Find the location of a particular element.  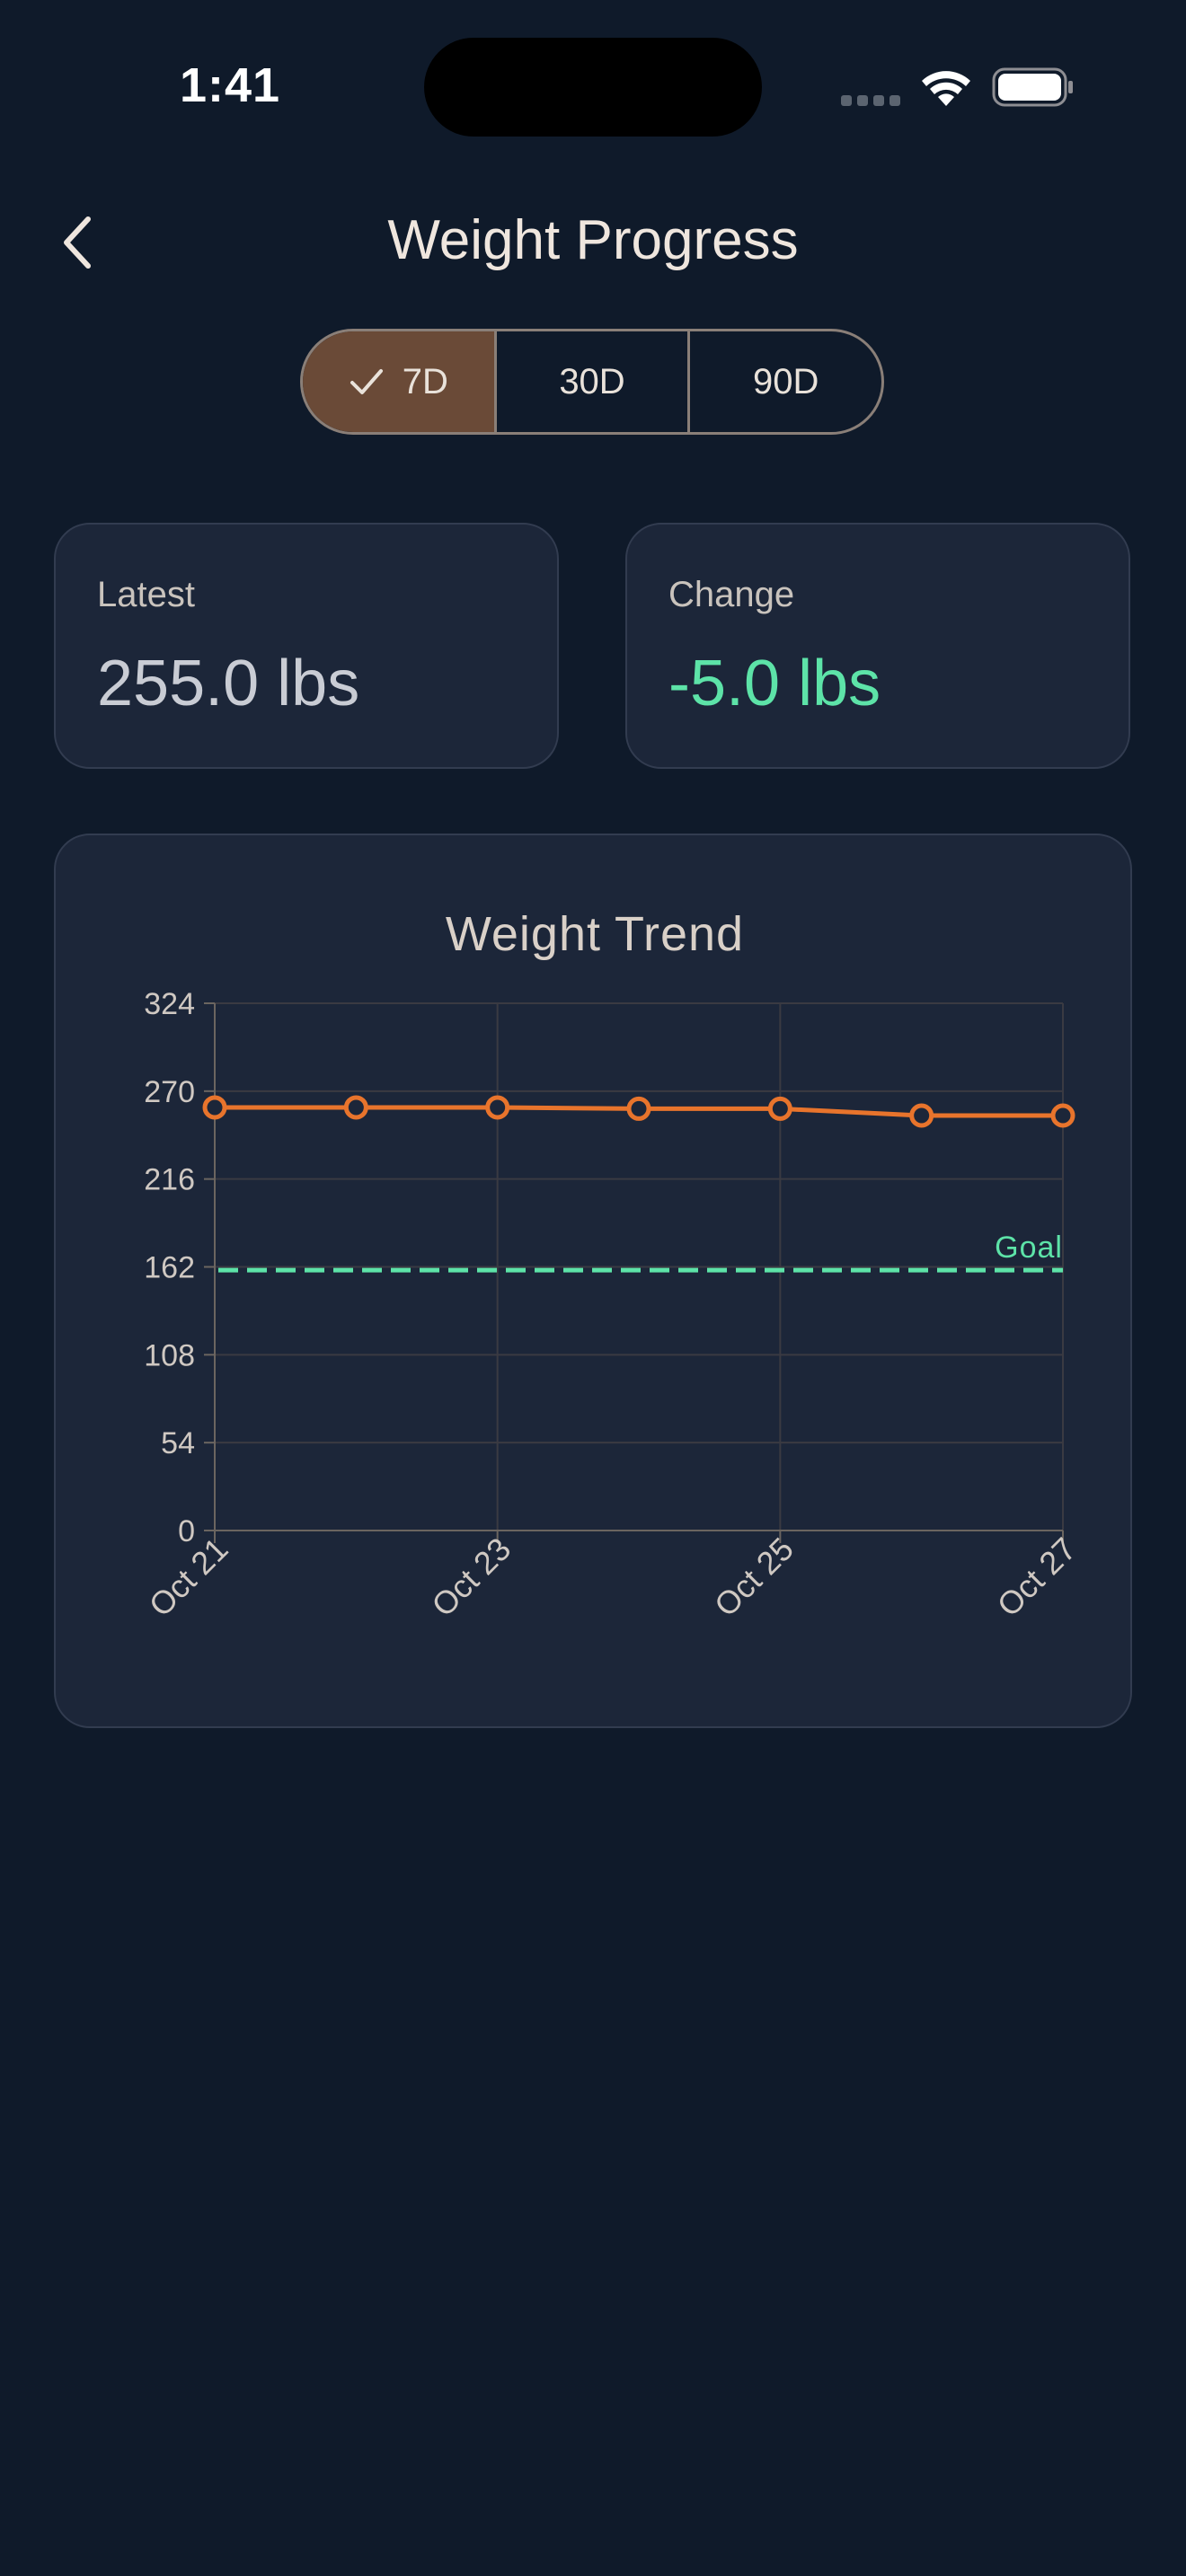

goal-label: Goal is located at coordinates (1029, 1248).